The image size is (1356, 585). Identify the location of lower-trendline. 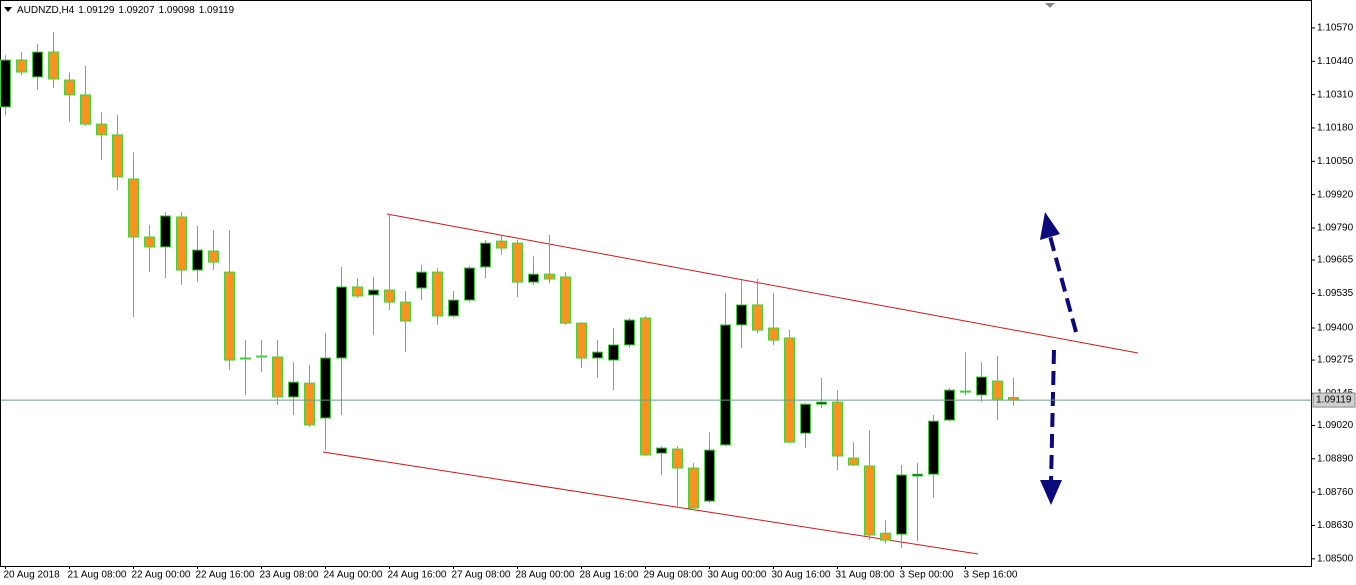
(650, 503).